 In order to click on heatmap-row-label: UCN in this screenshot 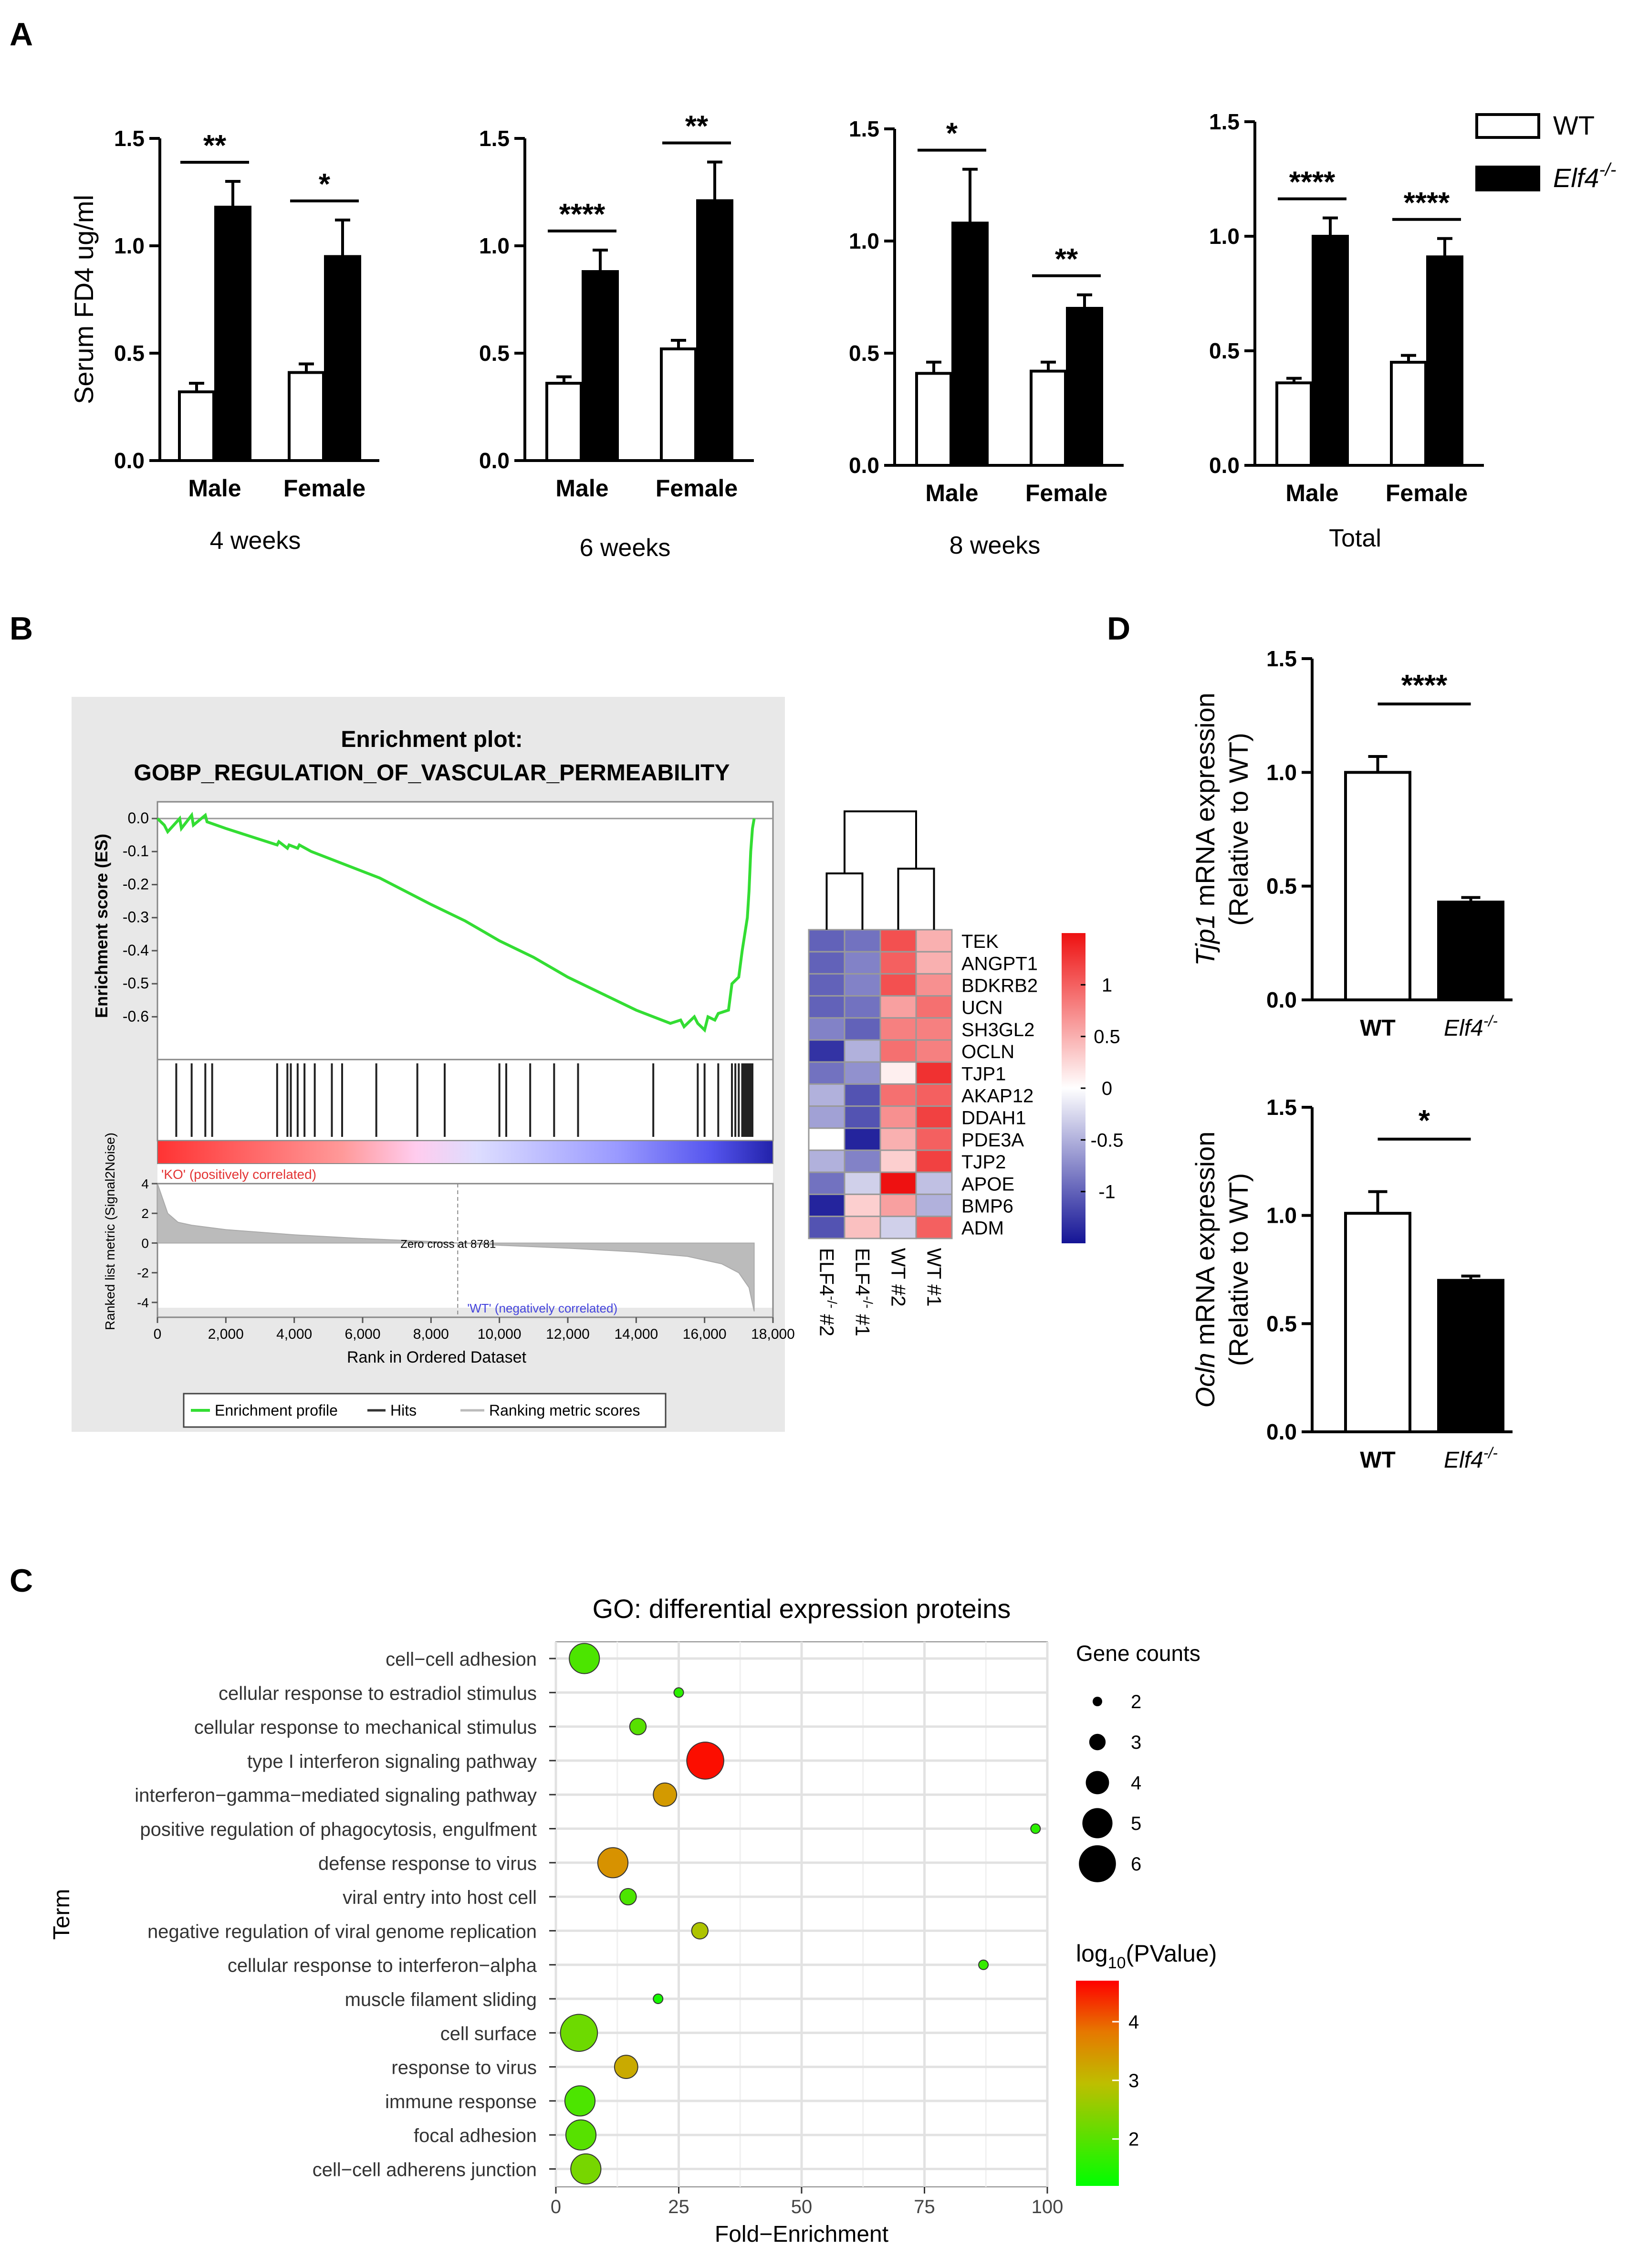, I will do `click(982, 1008)`.